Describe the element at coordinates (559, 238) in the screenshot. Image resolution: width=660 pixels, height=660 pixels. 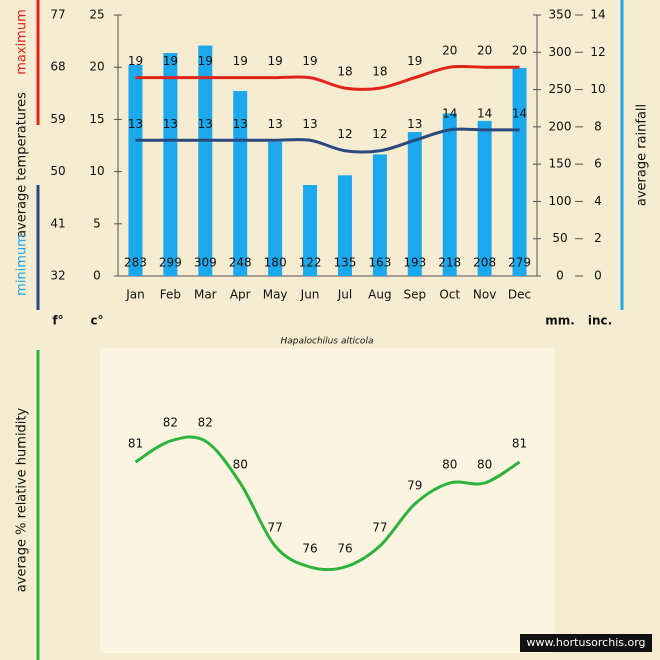
I see `y2ticks-label: 50` at that location.